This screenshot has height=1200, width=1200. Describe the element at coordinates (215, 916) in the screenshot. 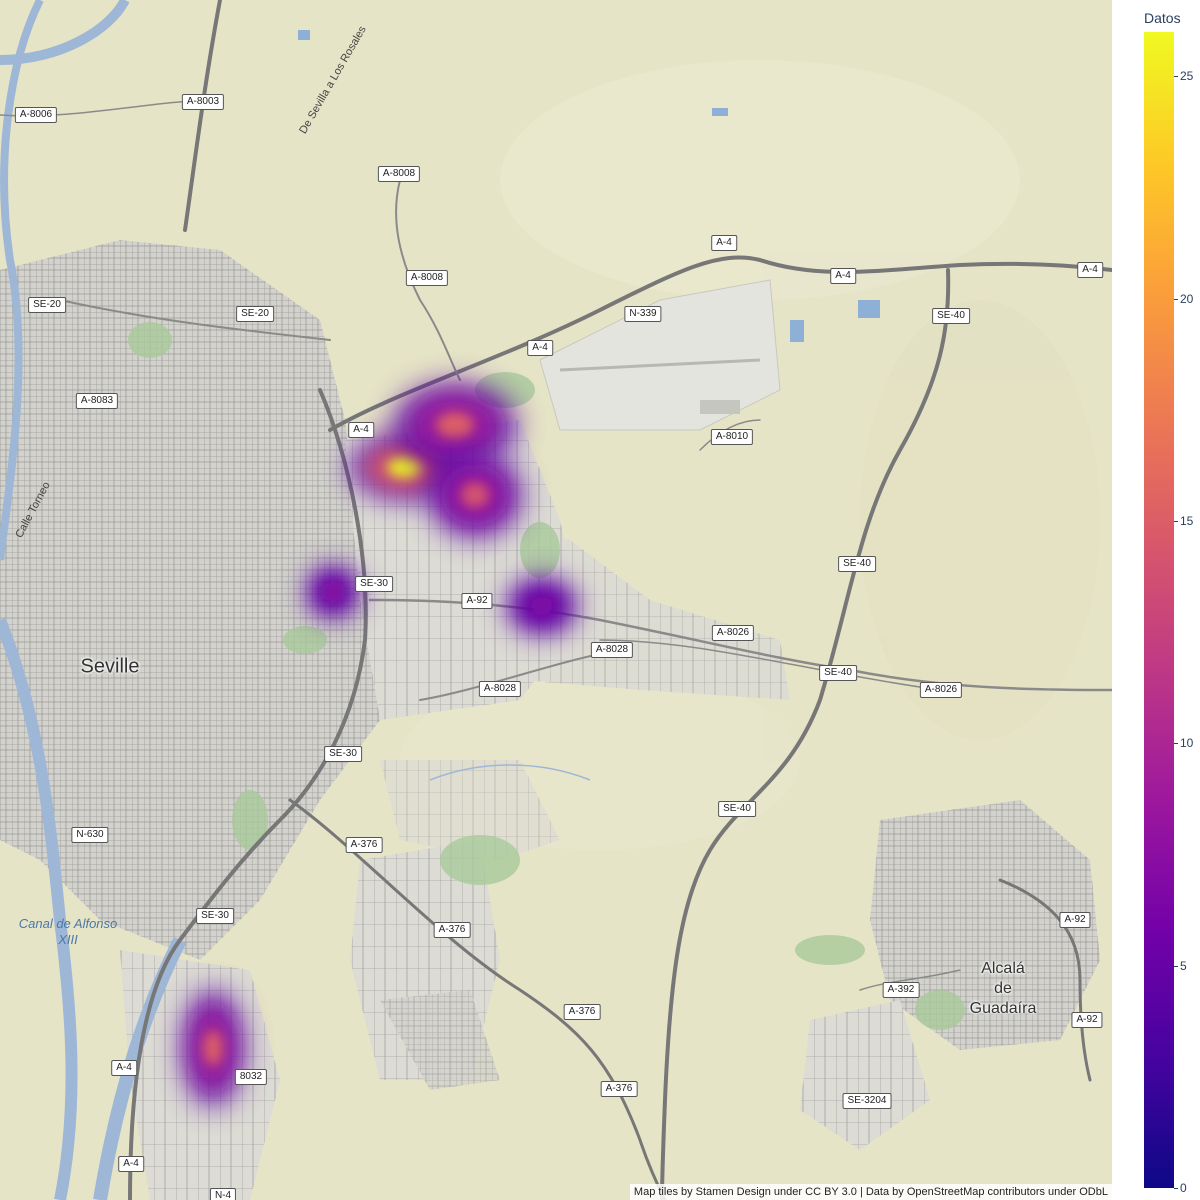

I see `road-shield-se30-south: SE-30` at that location.